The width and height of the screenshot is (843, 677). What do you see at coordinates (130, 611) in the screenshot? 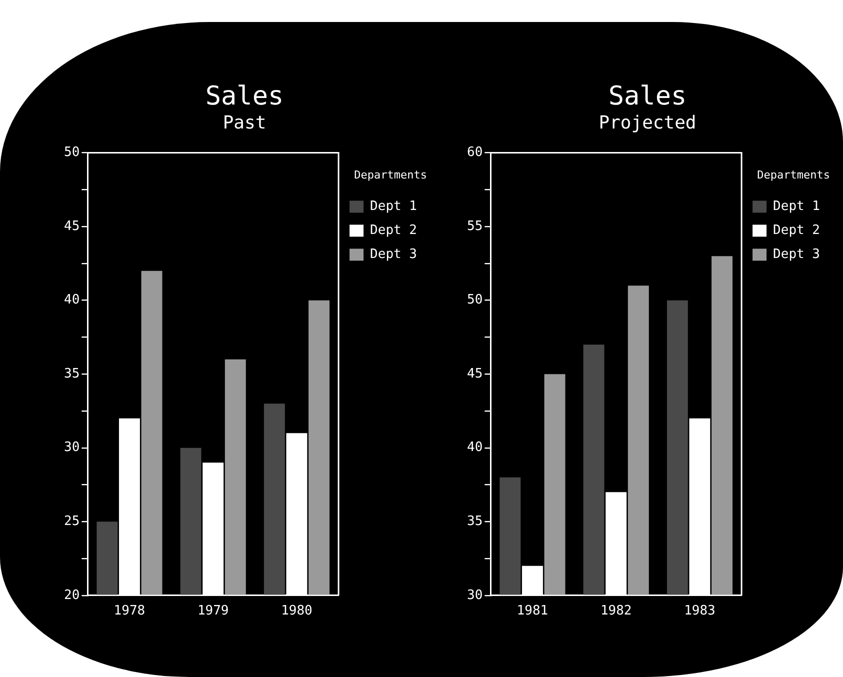
I see `x-tick-label: 1978` at bounding box center [130, 611].